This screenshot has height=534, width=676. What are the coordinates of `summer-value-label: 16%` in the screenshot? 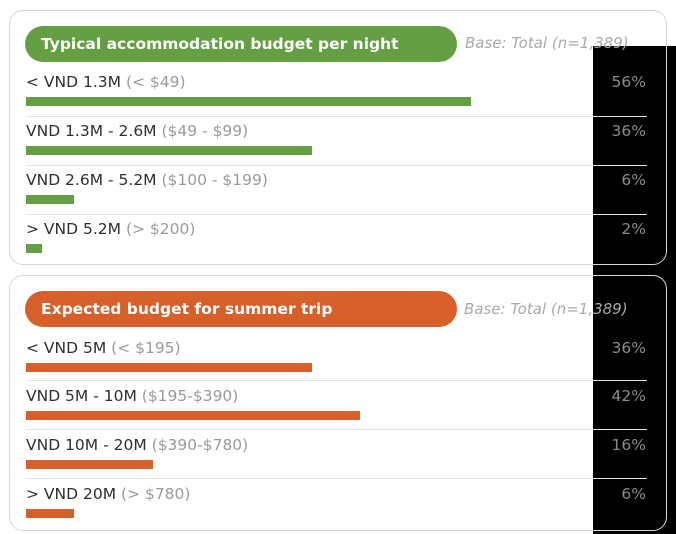 It's located at (628, 445).